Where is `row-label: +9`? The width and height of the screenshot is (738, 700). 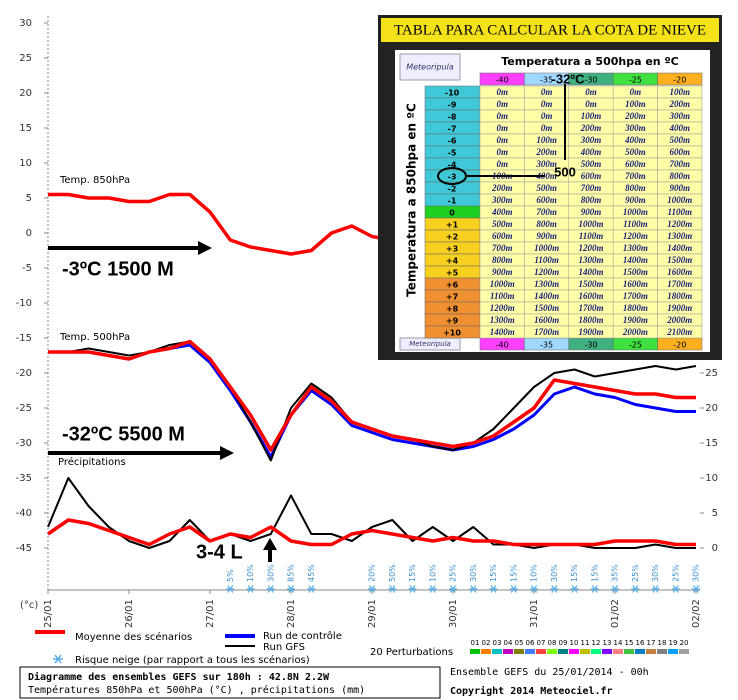
row-label: +9 is located at coordinates (452, 321).